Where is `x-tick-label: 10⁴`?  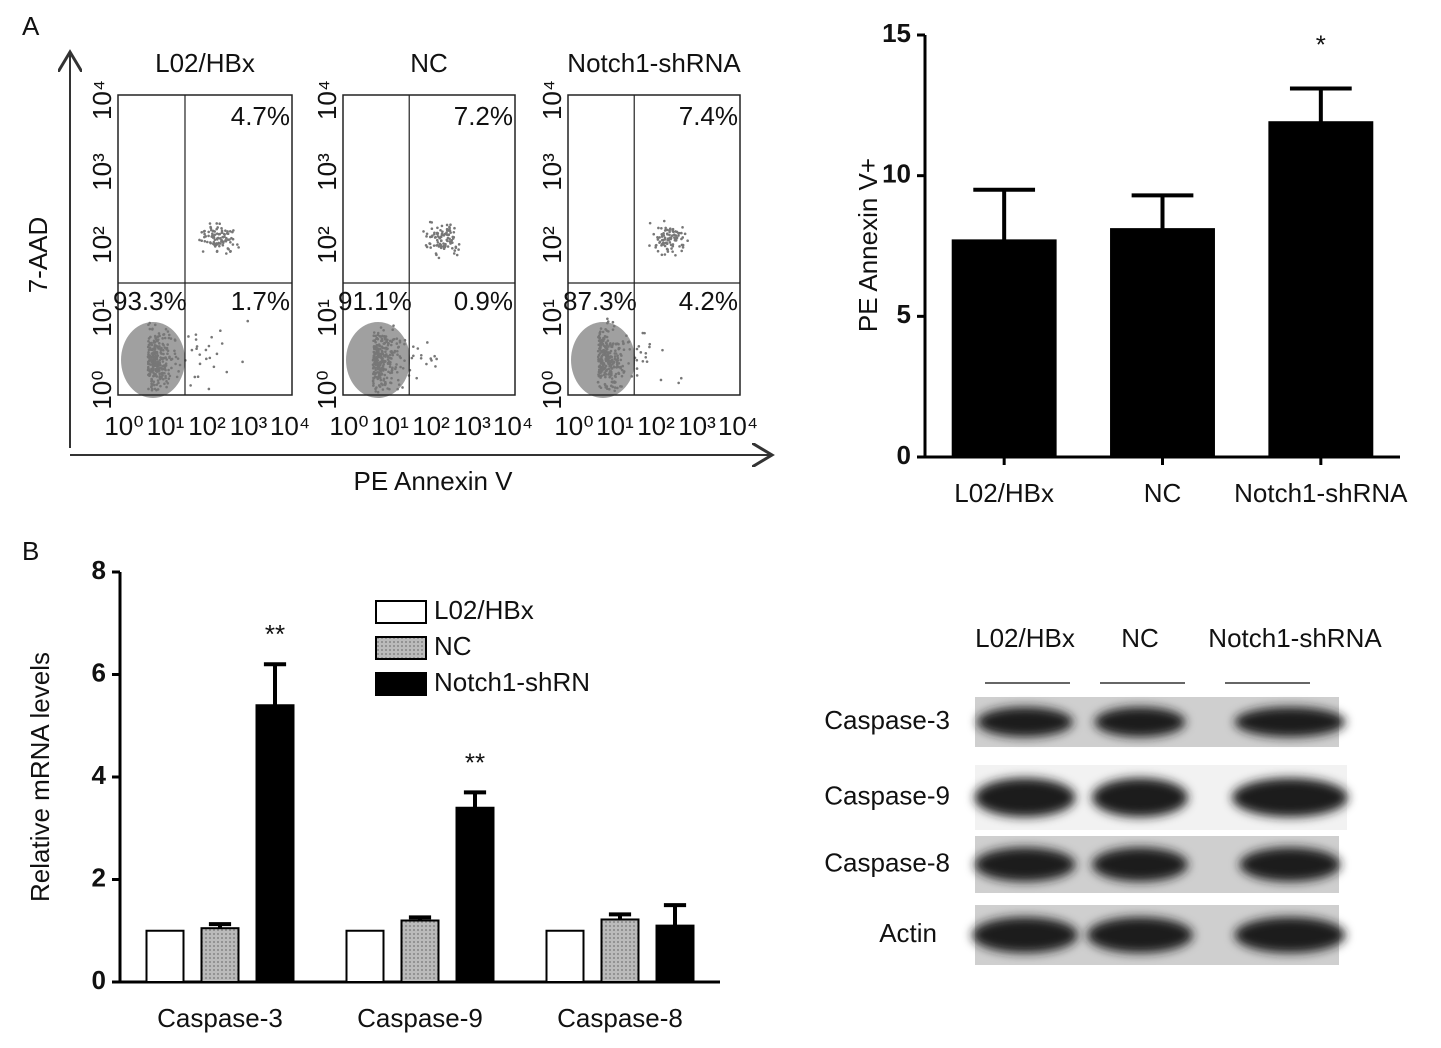
x-tick-label: 10⁴ is located at coordinates (738, 426).